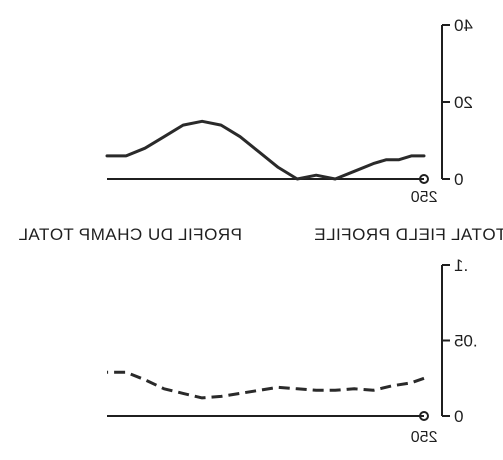  I want to click on dashed-profile-line, so click(266, 385).